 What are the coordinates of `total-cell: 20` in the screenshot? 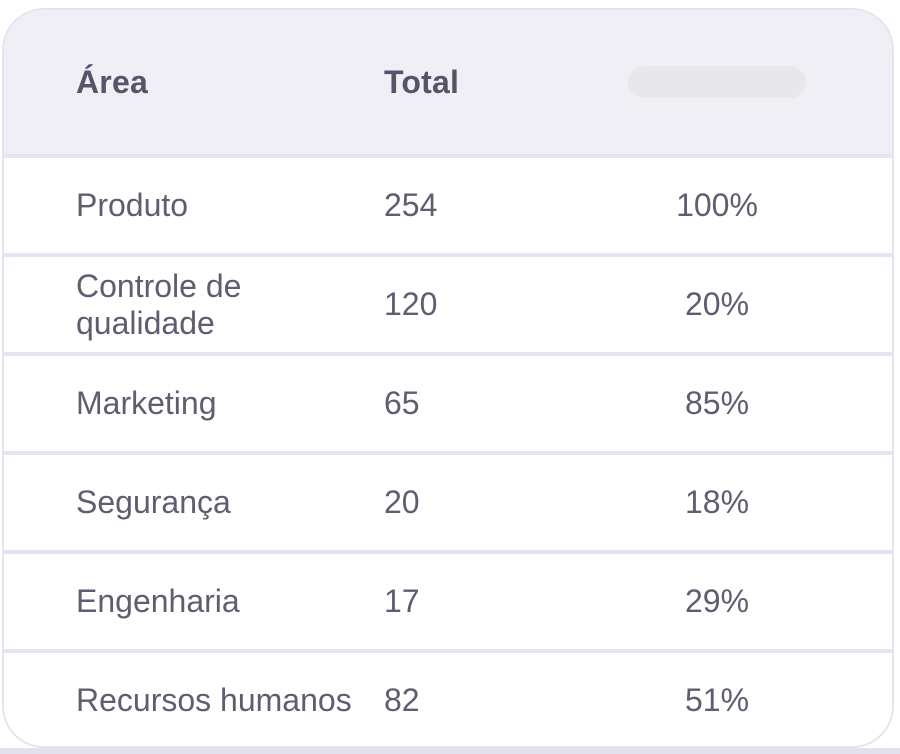 It's located at (402, 502).